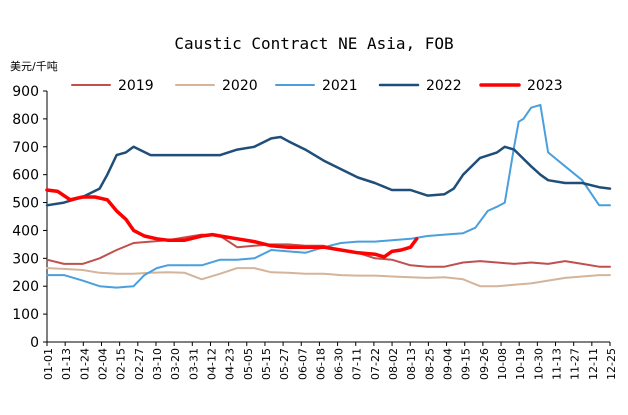  Describe the element at coordinates (193, 364) in the screenshot. I see `x-tick-label: 03-31` at that location.